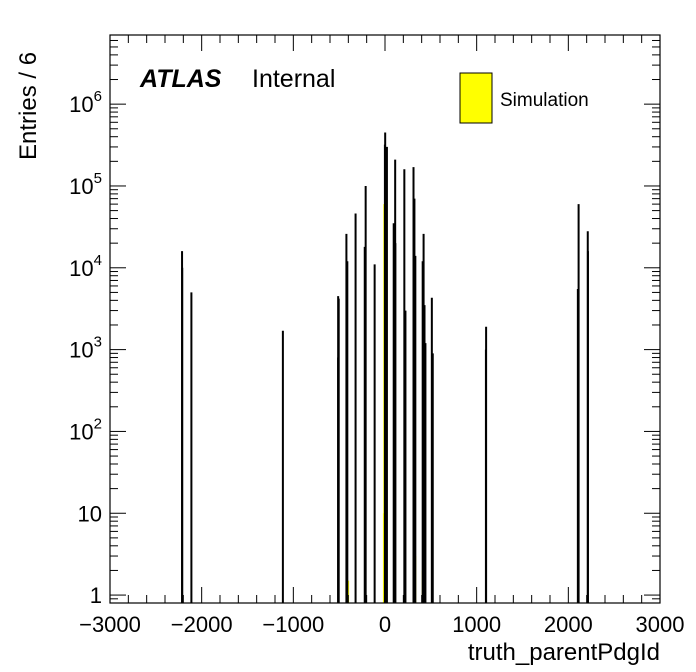 This screenshot has width=696, height=672. I want to click on x-tick-label-3: 0, so click(385, 624).